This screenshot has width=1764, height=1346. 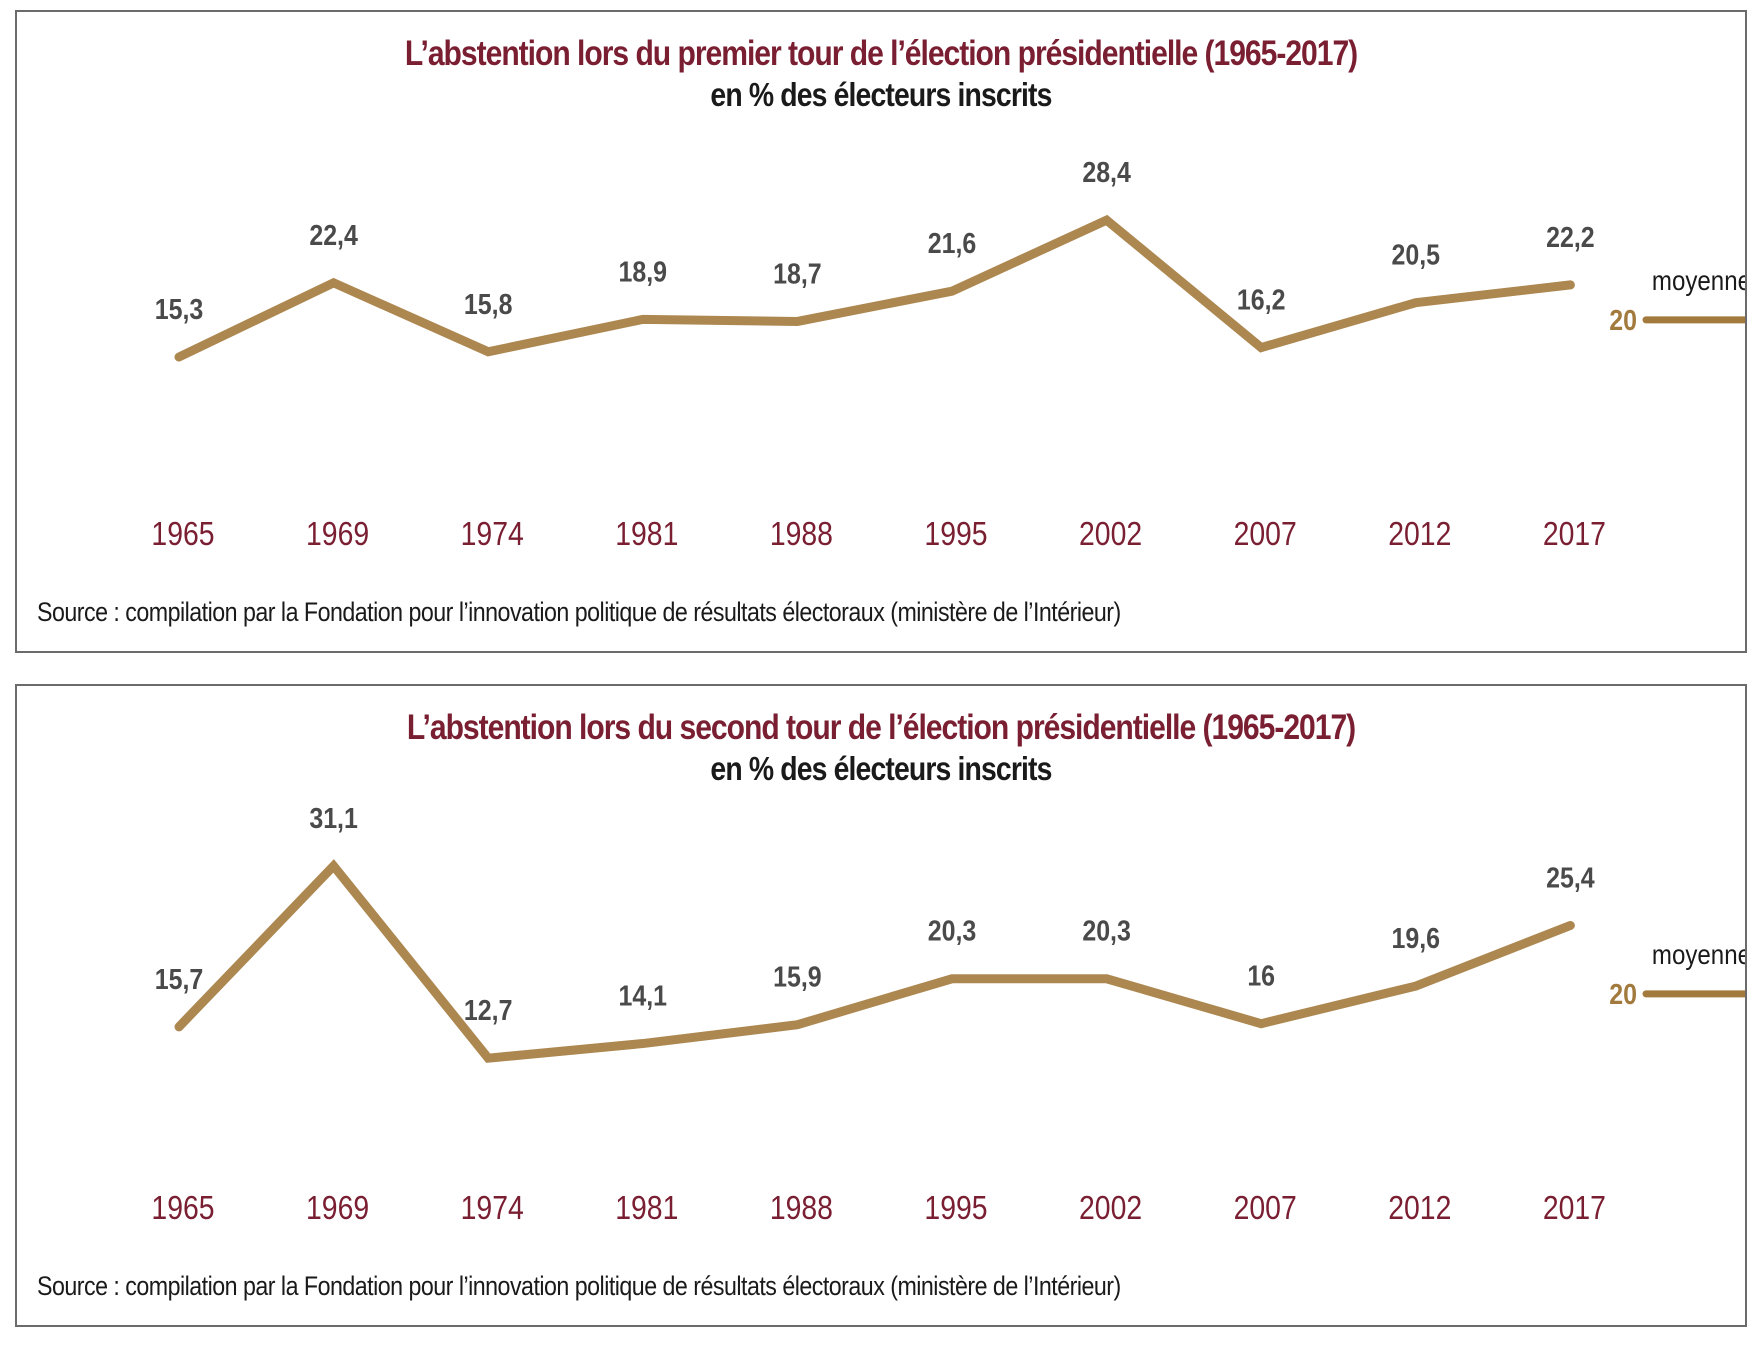 I want to click on value-label: 16,2, so click(x=1261, y=300).